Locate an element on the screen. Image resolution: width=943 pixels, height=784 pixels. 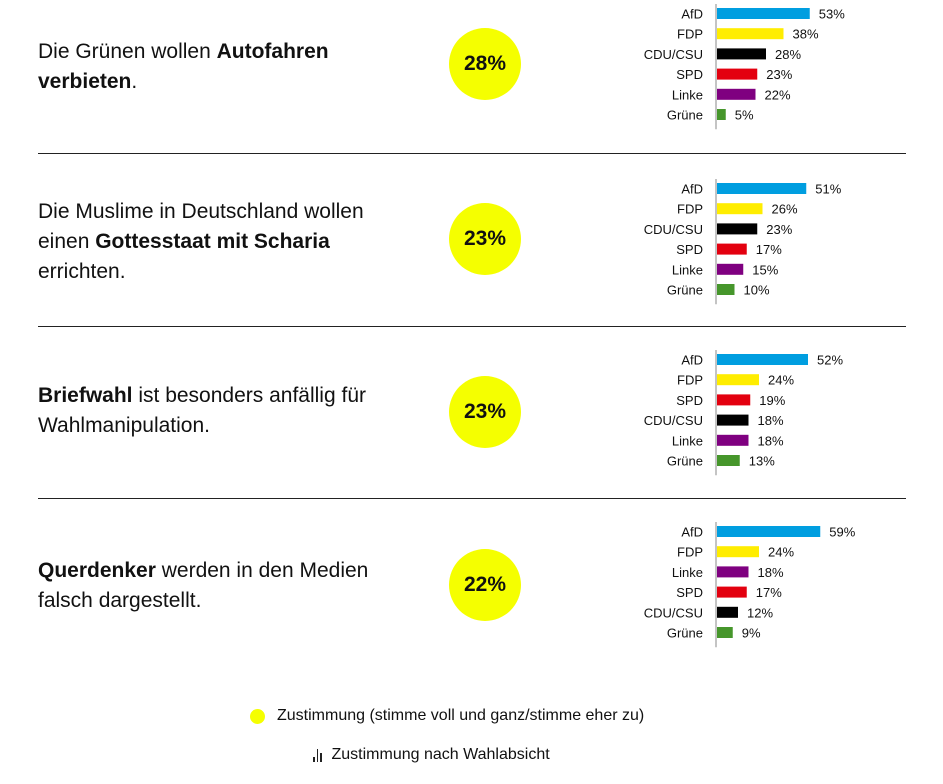
legend-bars: Zustimmung nach Wahlabsicht is located at coordinates (431, 755).